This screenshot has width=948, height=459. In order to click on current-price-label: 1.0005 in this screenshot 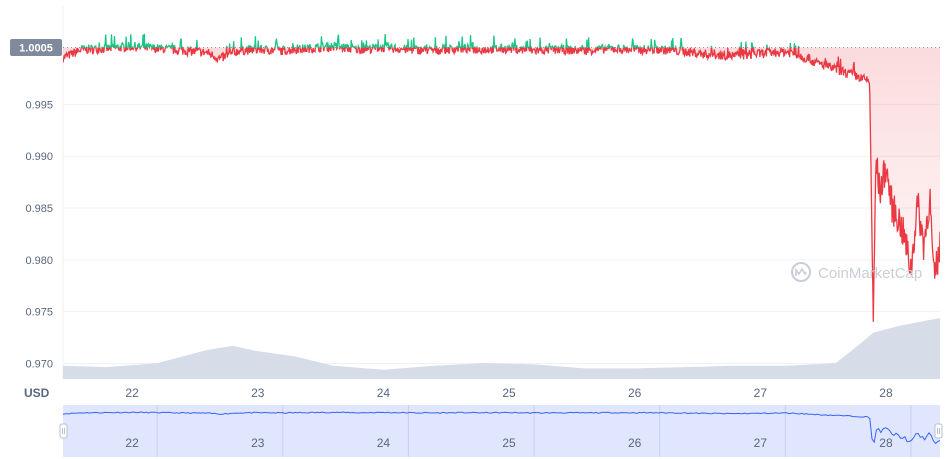, I will do `click(36, 48)`.